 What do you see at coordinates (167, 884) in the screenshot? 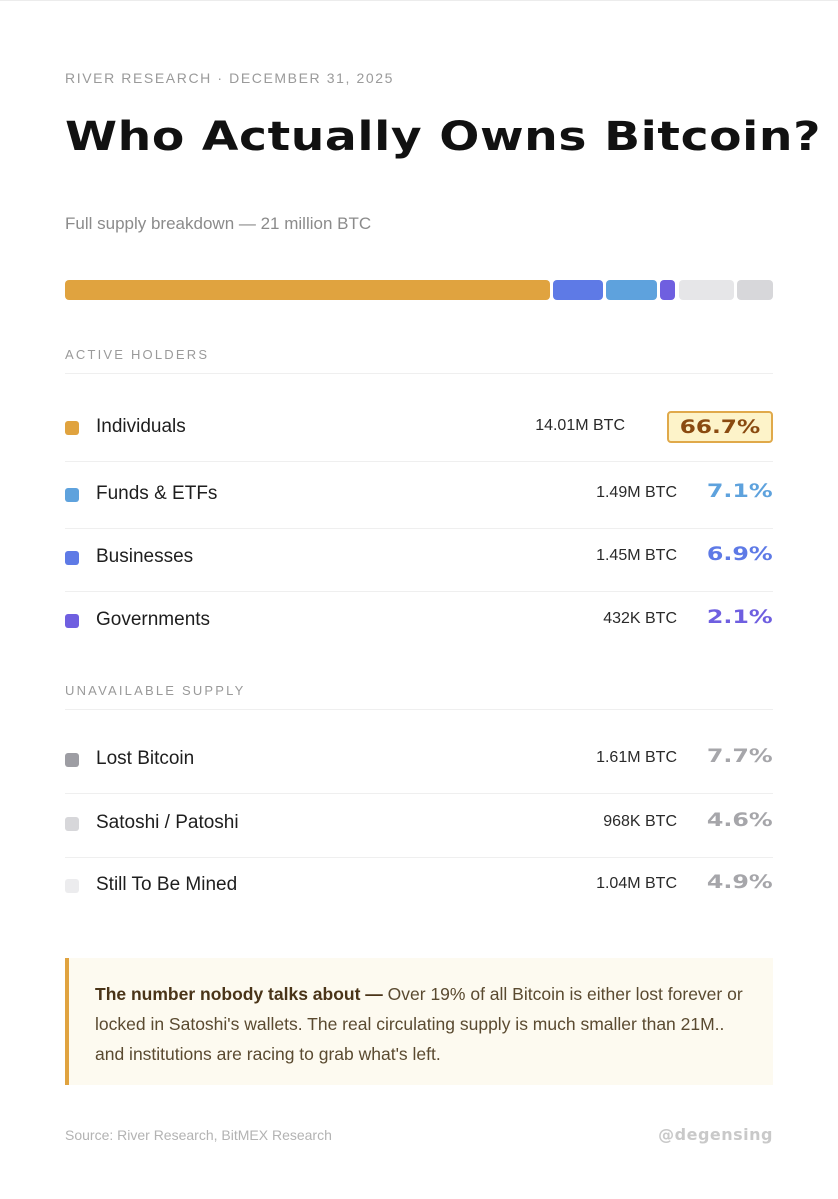
I see `holder-label: Still To Be Mined` at bounding box center [167, 884].